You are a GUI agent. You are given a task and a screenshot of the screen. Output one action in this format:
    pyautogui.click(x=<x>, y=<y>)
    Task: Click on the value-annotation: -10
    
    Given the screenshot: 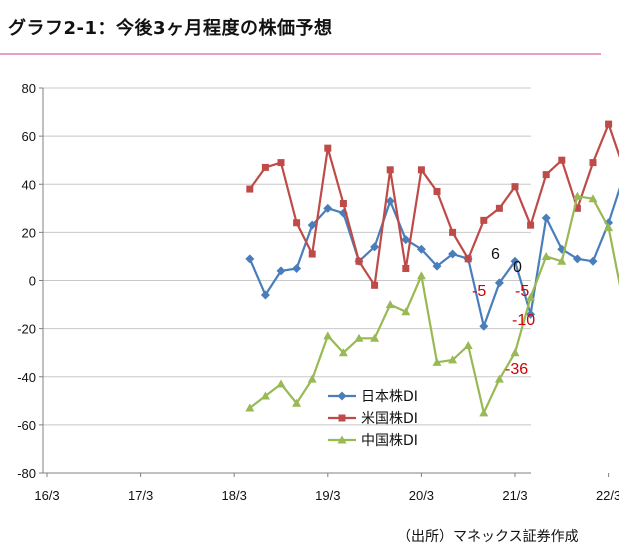 What is the action you would take?
    pyautogui.click(x=523, y=320)
    